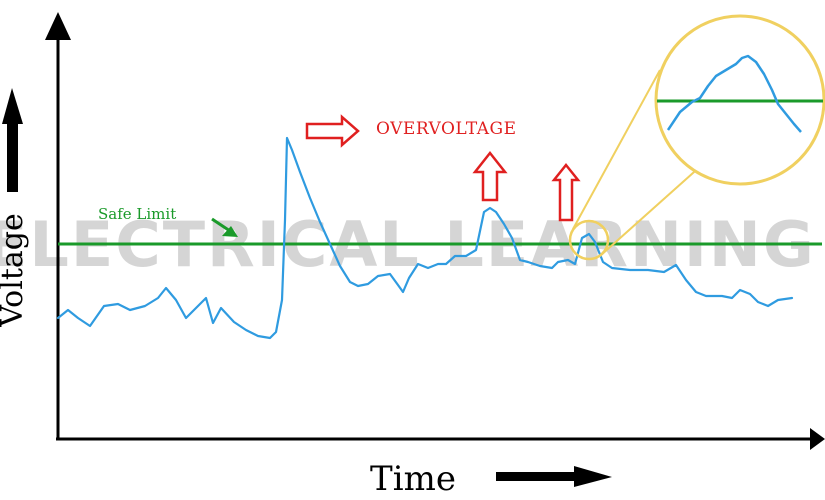 The image size is (825, 500). What do you see at coordinates (656, 206) in the screenshot?
I see `zoom-connector-line-bottom` at bounding box center [656, 206].